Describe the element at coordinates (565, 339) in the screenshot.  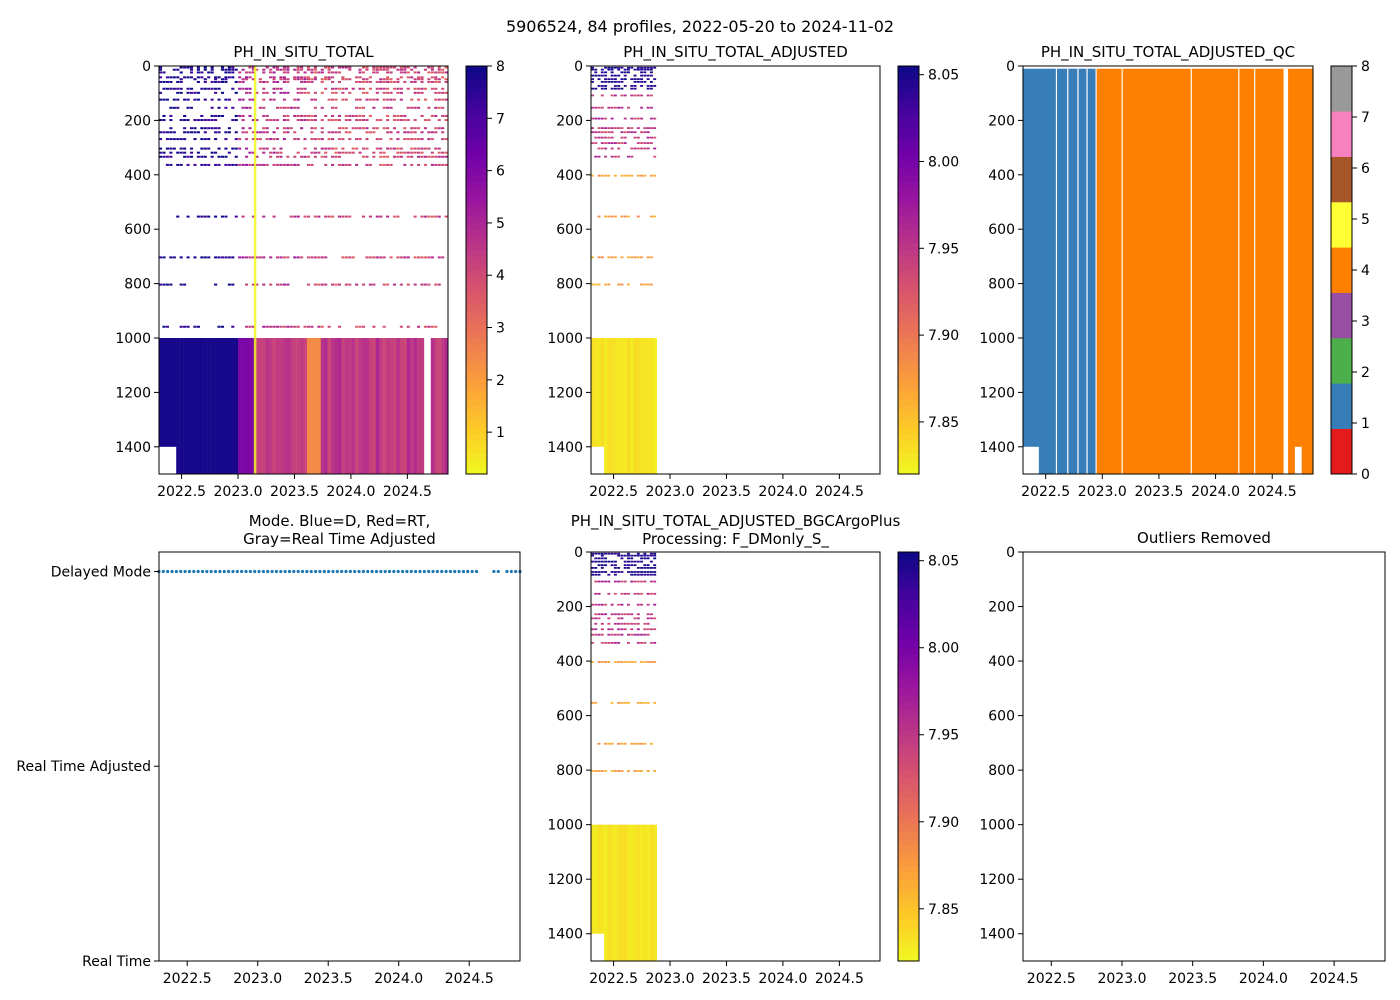
I see `y-tick-label: 1000` at that location.